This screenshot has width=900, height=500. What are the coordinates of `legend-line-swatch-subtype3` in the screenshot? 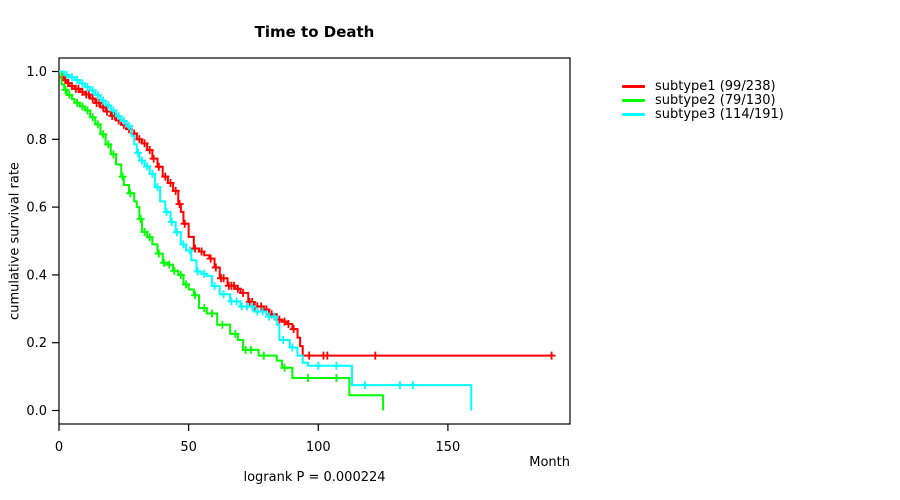 It's located at (633, 115).